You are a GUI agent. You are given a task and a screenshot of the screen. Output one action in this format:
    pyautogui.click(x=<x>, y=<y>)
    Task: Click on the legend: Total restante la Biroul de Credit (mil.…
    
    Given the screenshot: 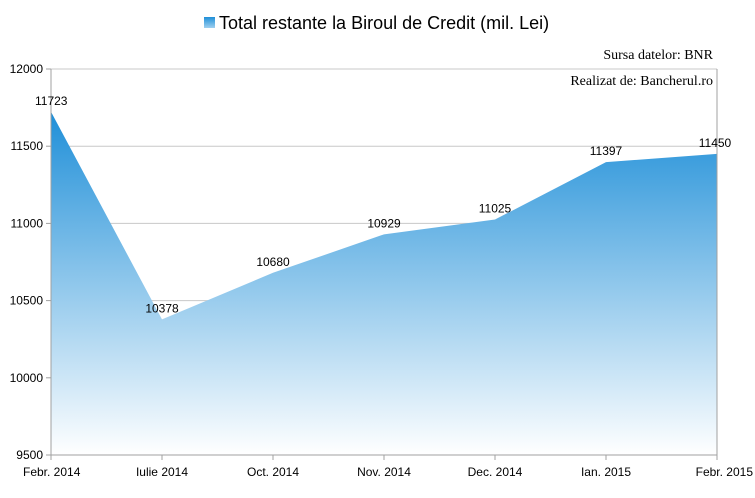 What is the action you would take?
    pyautogui.click(x=376, y=23)
    